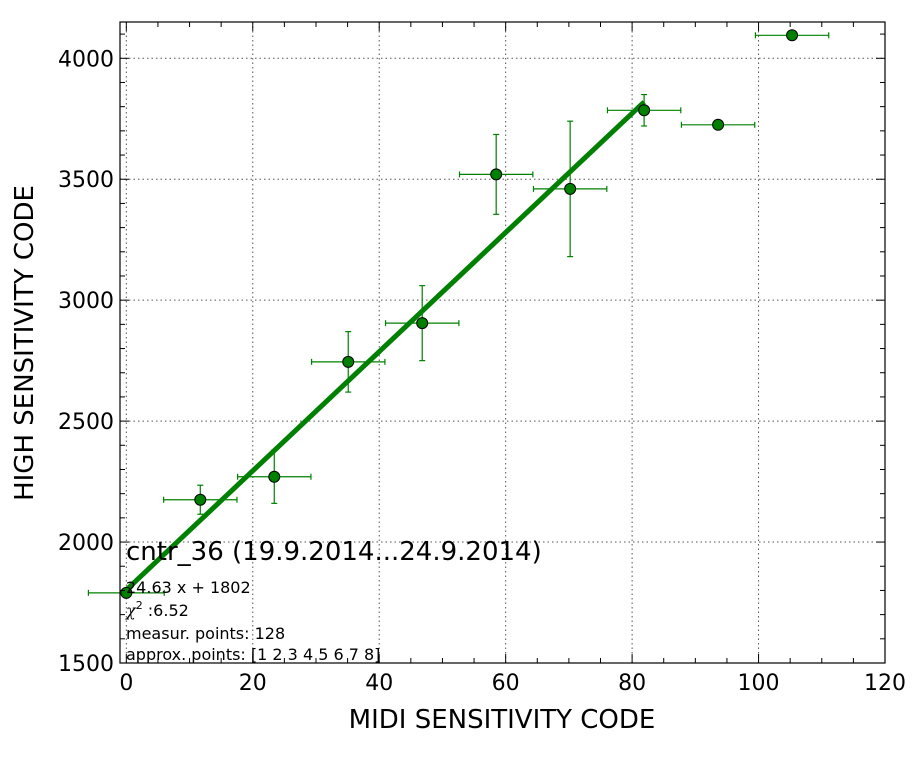  Describe the element at coordinates (86, 422) in the screenshot. I see `y-tick-label: 2500` at that location.